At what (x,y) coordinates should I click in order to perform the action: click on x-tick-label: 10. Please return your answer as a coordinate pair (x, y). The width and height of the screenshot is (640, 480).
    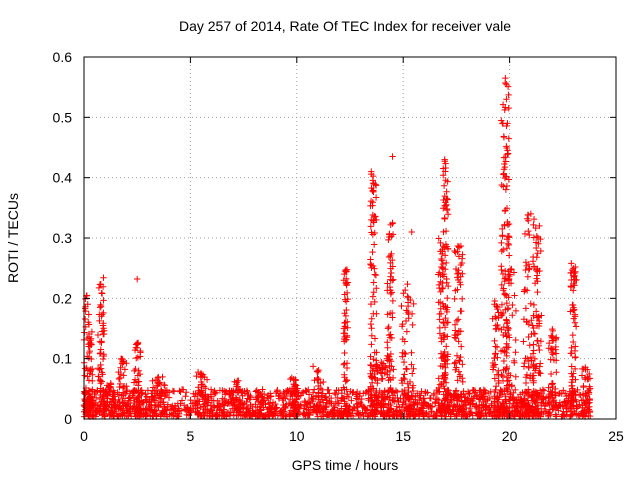
    Looking at the image, I should click on (297, 436).